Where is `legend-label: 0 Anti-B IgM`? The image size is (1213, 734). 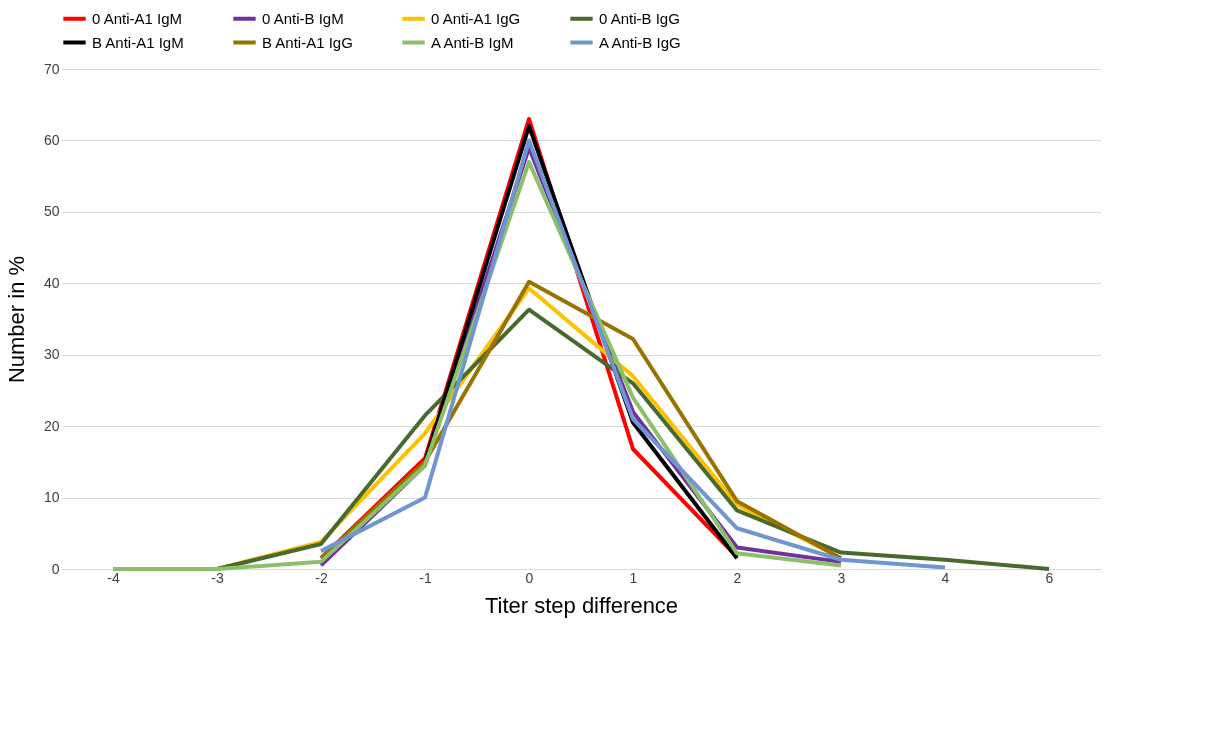
legend-label: 0 Anti-B IgM is located at coordinates (303, 18).